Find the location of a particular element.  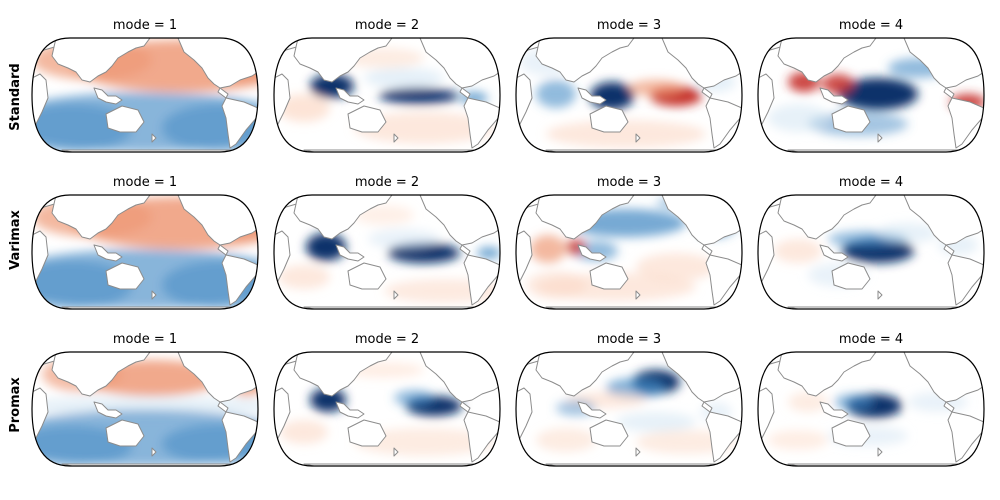

map-panel-r1-m4 is located at coordinates (871, 95).